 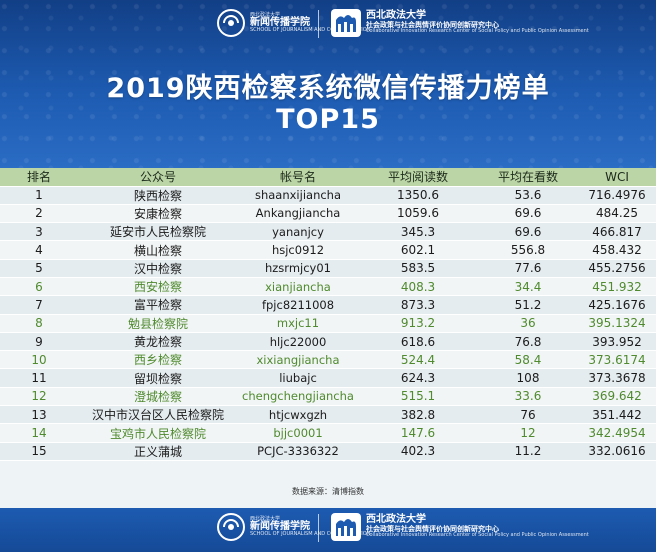 What do you see at coordinates (310, 30) in the screenshot?
I see `school-logo-en: SCHOOL OF JOURNALISM AND COMMUNICATION` at bounding box center [310, 30].